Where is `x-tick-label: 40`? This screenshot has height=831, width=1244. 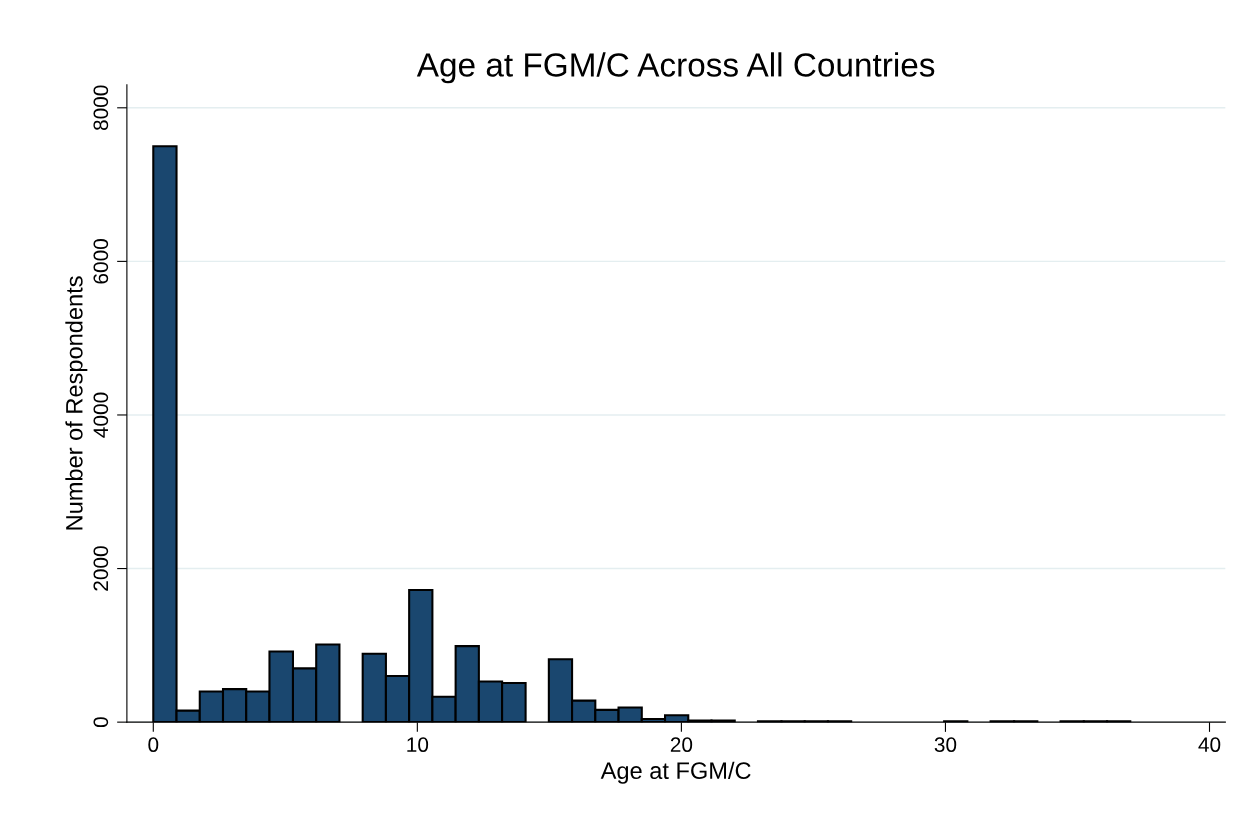 x-tick-label: 40 is located at coordinates (1209, 745).